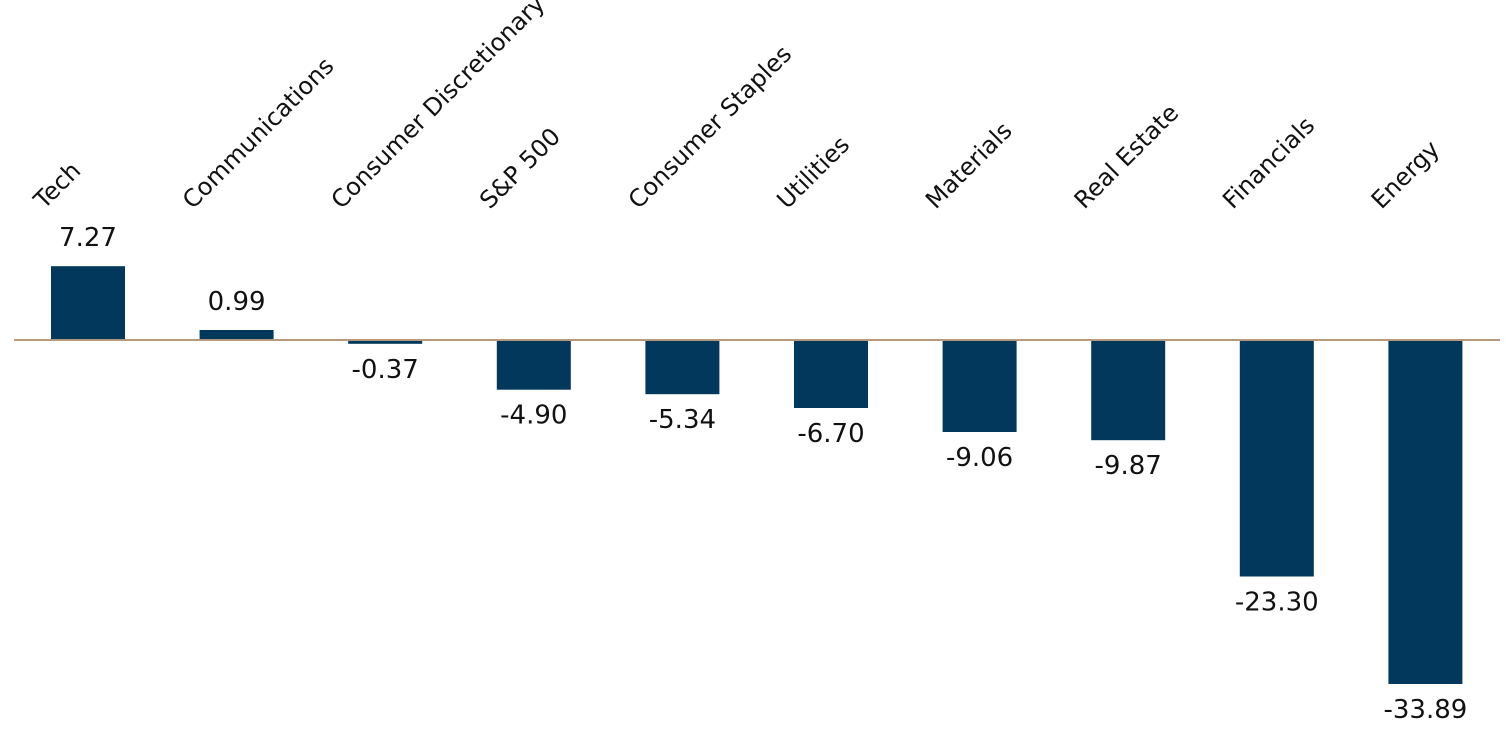  Describe the element at coordinates (258, 133) in the screenshot. I see `category-label-communications: Communications` at that location.